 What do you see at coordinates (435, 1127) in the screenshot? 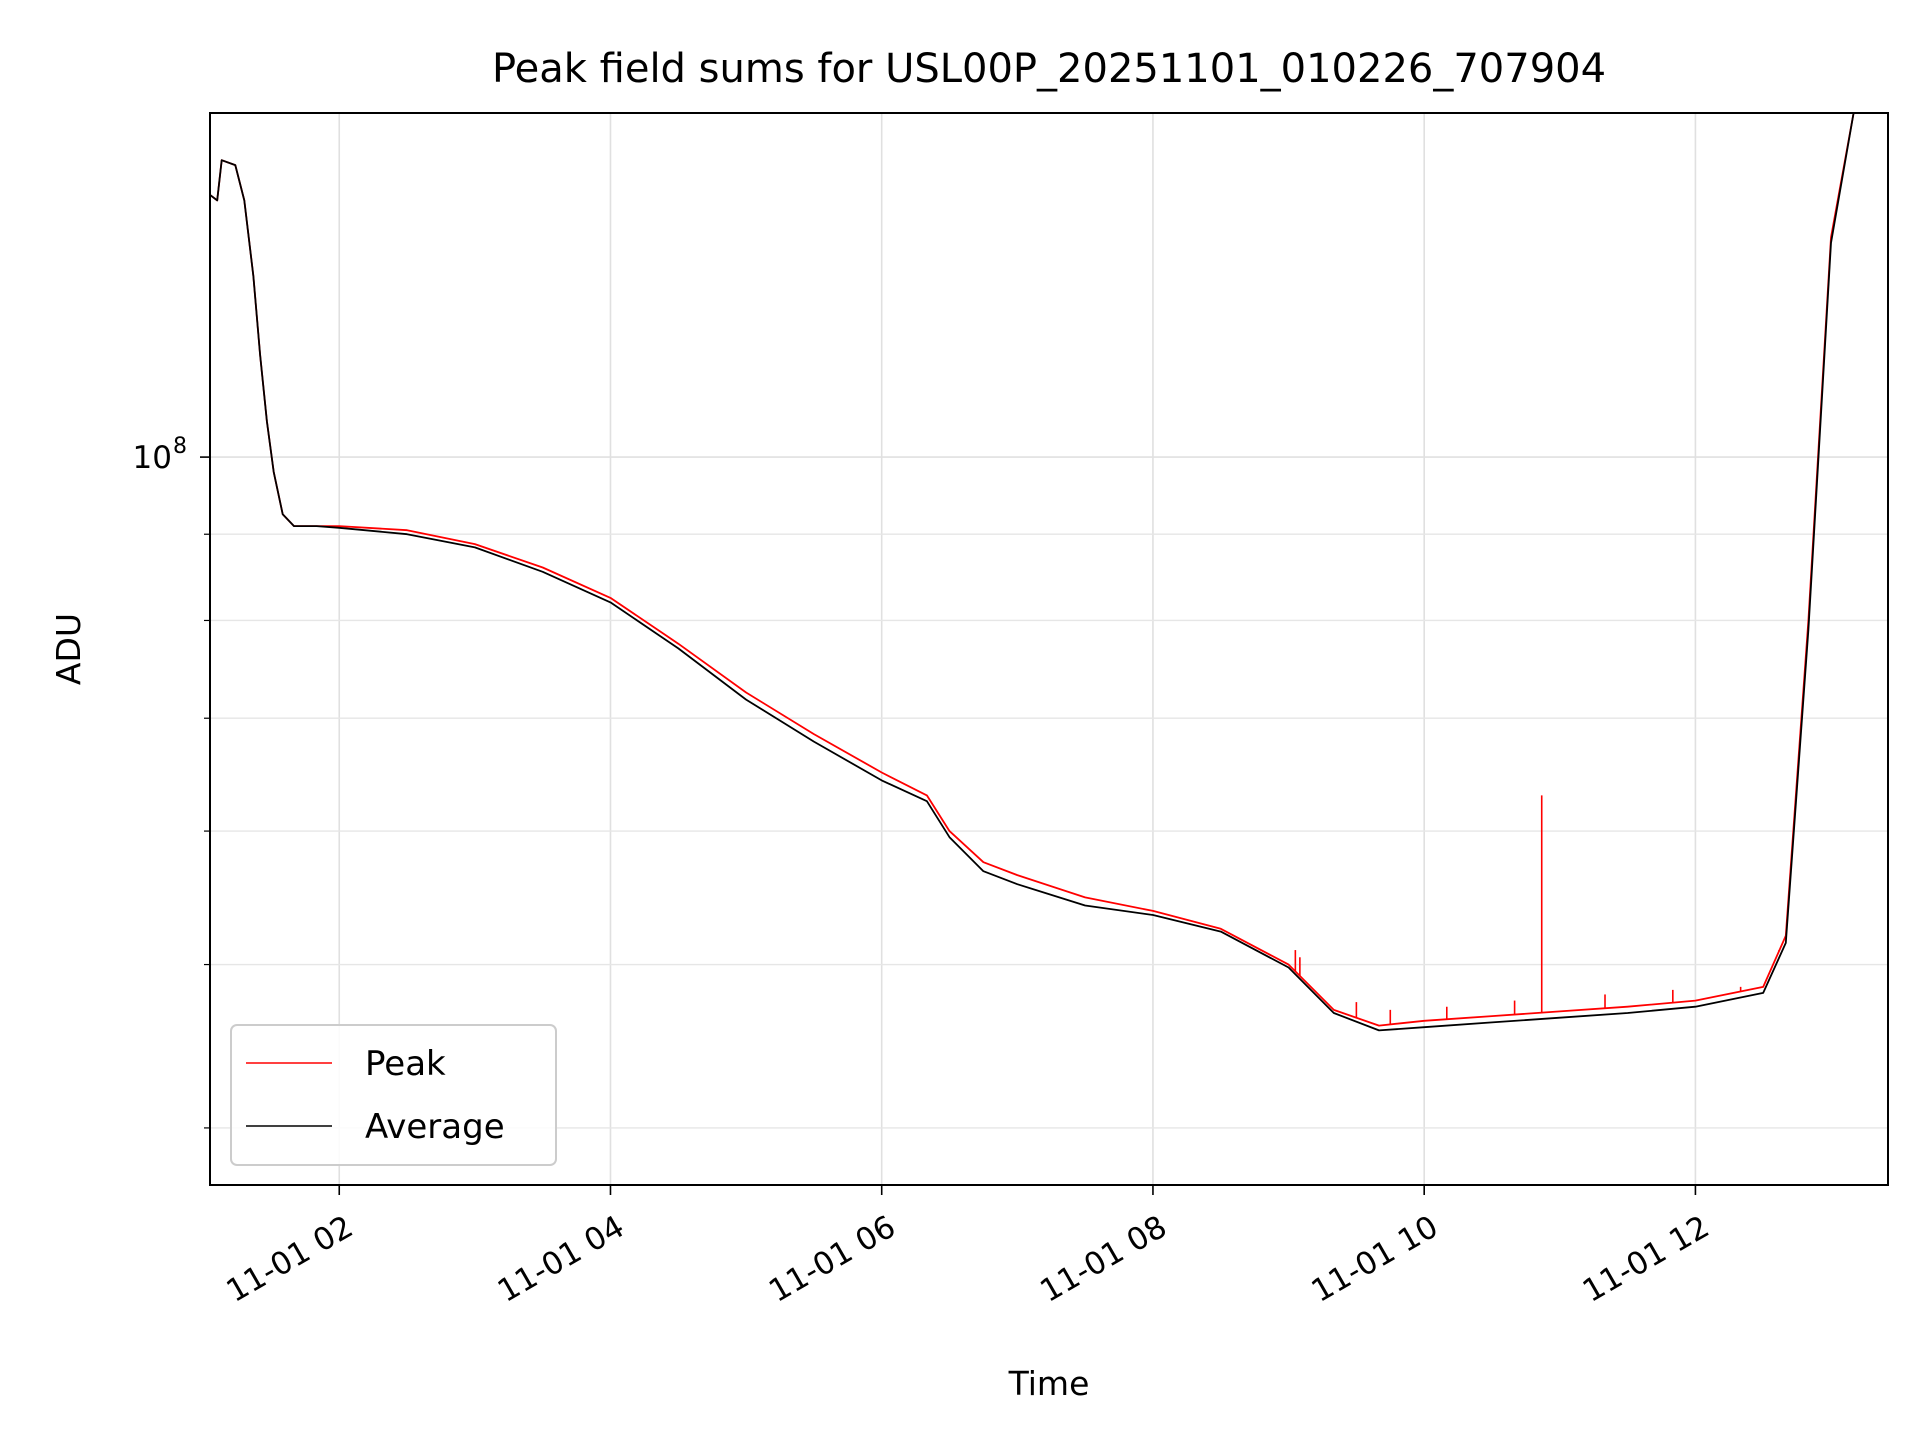
I see `legend-label-average: Average` at bounding box center [435, 1127].